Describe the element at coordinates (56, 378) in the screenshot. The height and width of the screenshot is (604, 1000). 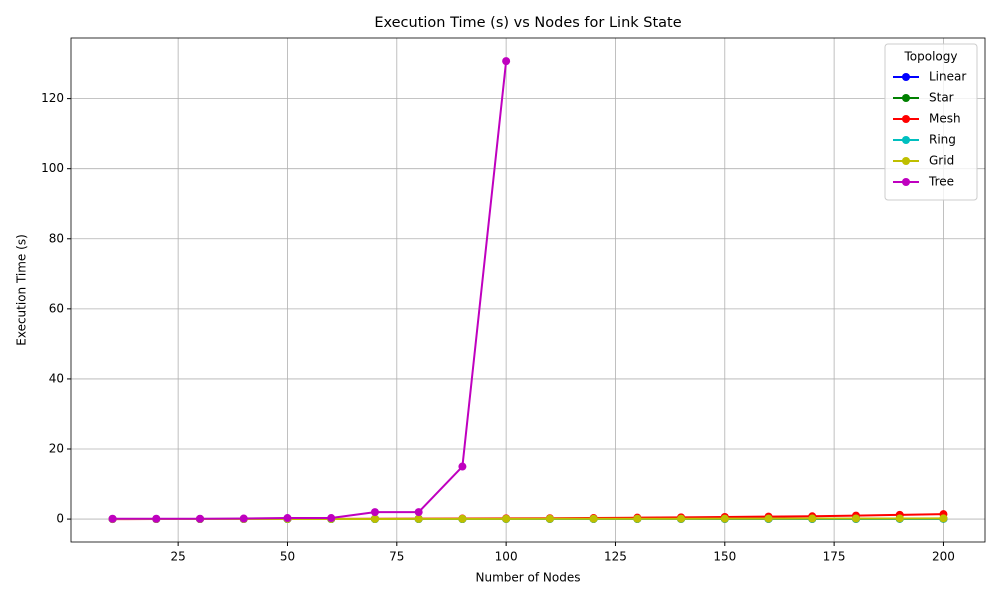
I see `y-tick-label: 40` at that location.